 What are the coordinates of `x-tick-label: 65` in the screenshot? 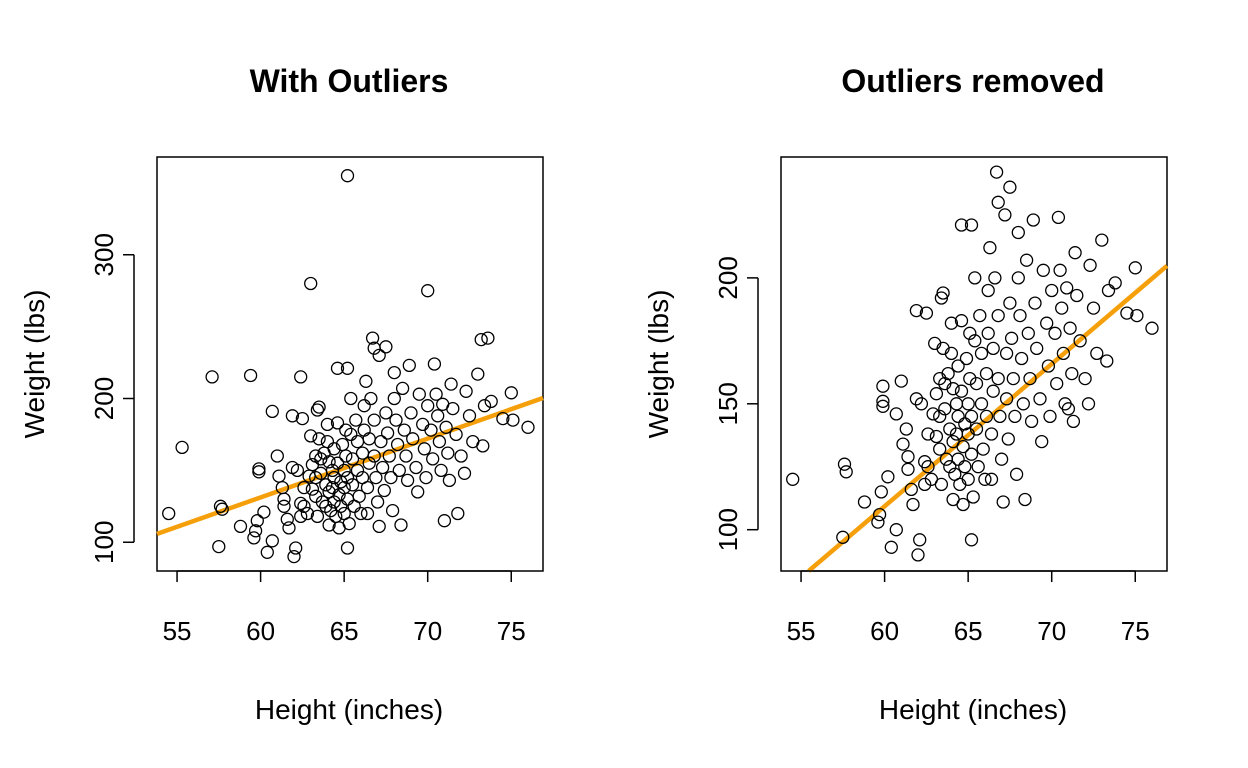 It's located at (344, 631).